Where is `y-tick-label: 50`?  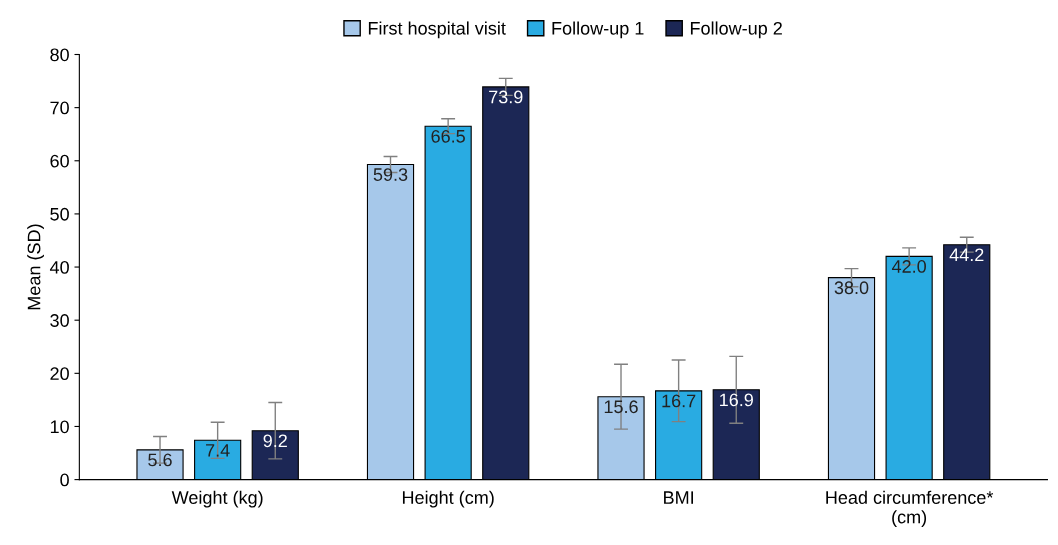 y-tick-label: 50 is located at coordinates (59, 214).